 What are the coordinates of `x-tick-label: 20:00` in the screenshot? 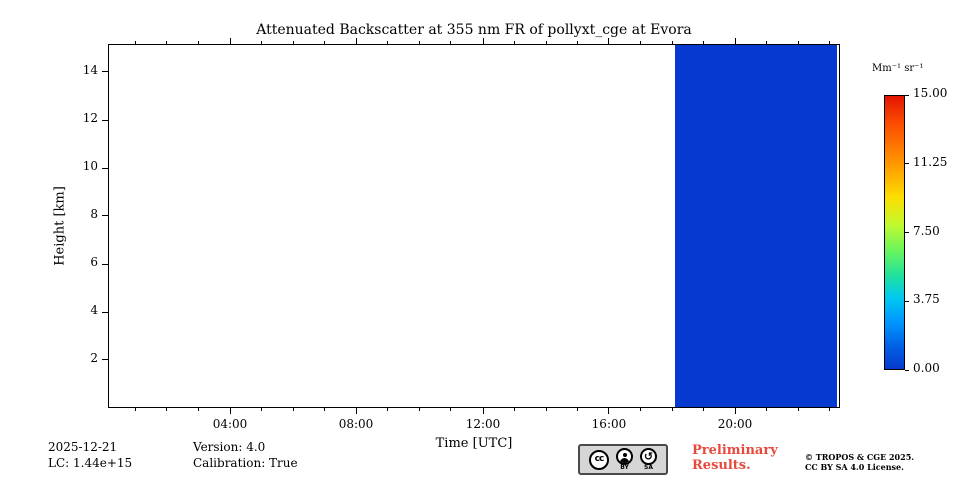 It's located at (735, 424).